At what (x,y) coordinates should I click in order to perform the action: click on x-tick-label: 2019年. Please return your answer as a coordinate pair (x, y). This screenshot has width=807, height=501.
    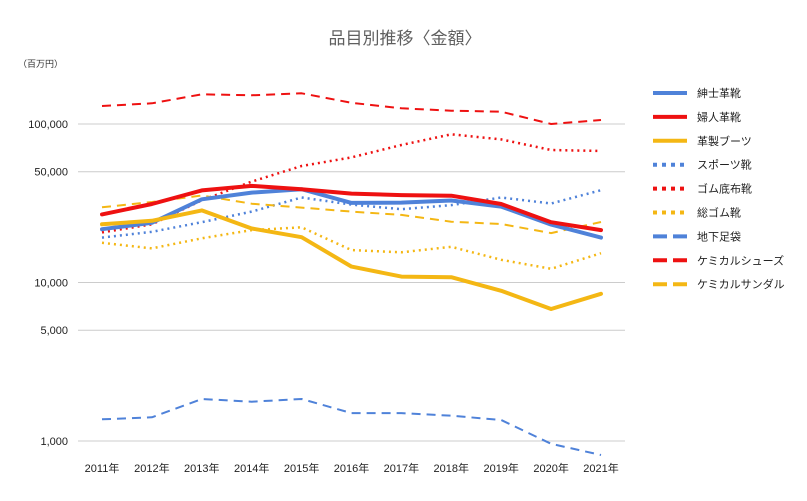
    Looking at the image, I should click on (500, 468).